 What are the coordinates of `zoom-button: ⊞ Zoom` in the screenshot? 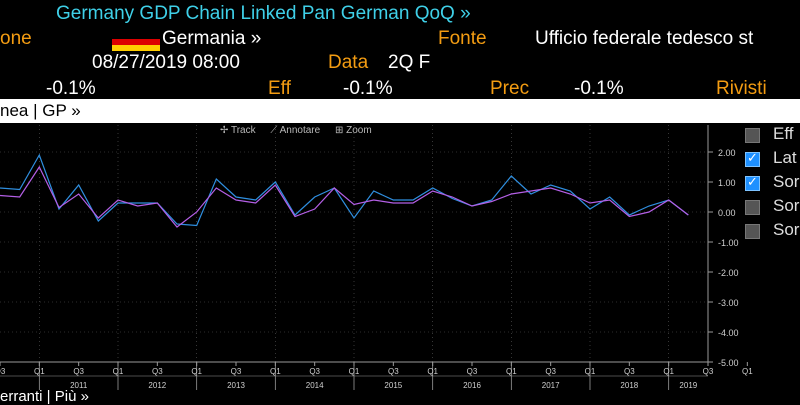 It's located at (353, 130).